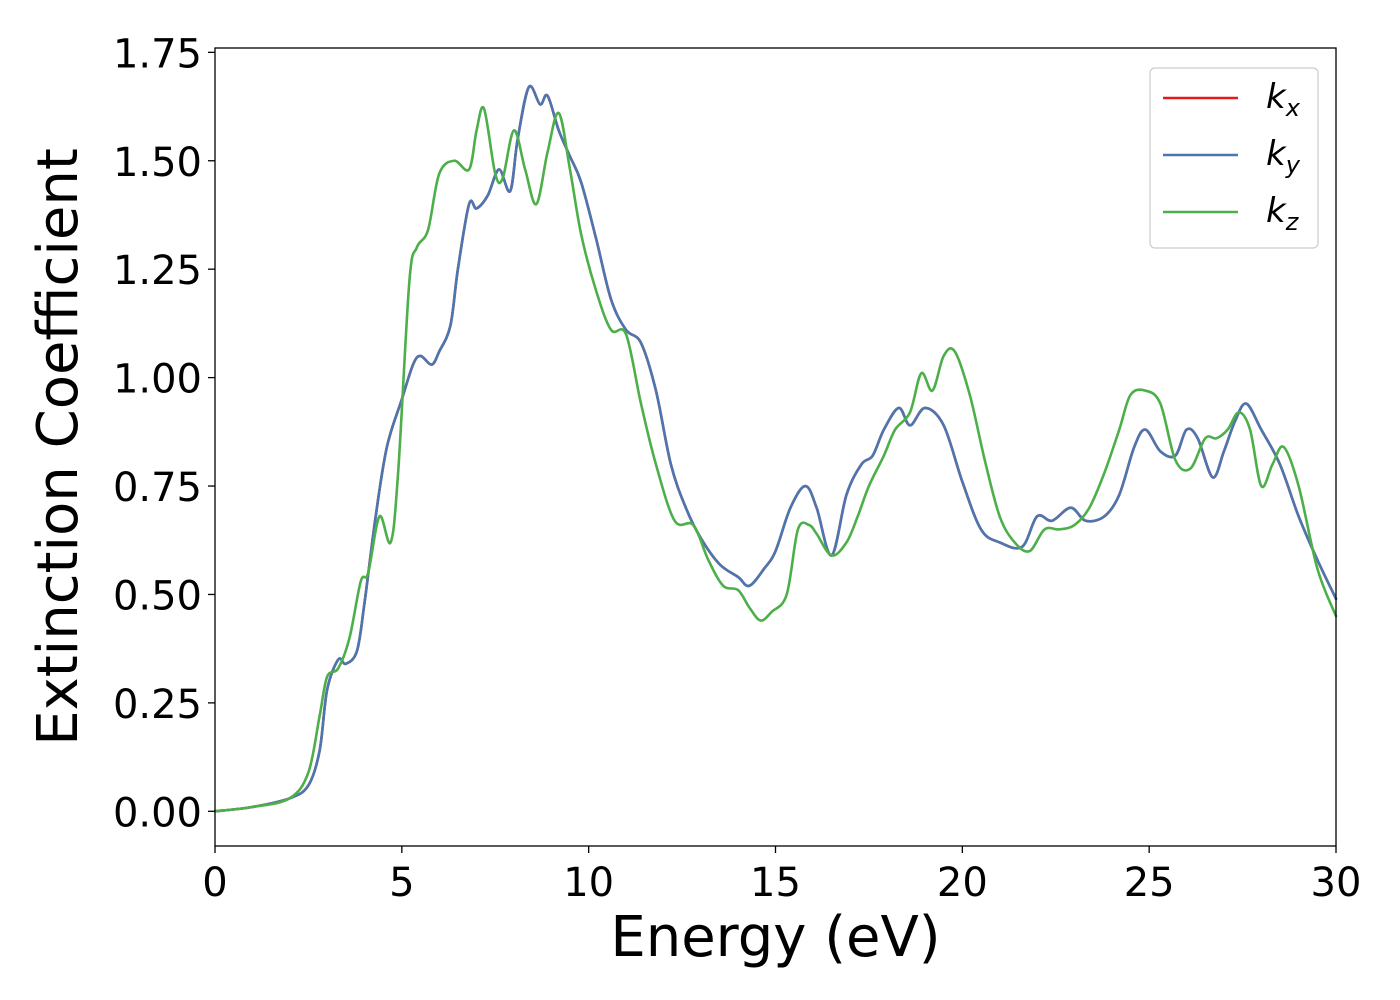 Image resolution: width=1400 pixels, height=1000 pixels. What do you see at coordinates (58, 447) in the screenshot?
I see `y-axis-title: Extinction Coefficient` at bounding box center [58, 447].